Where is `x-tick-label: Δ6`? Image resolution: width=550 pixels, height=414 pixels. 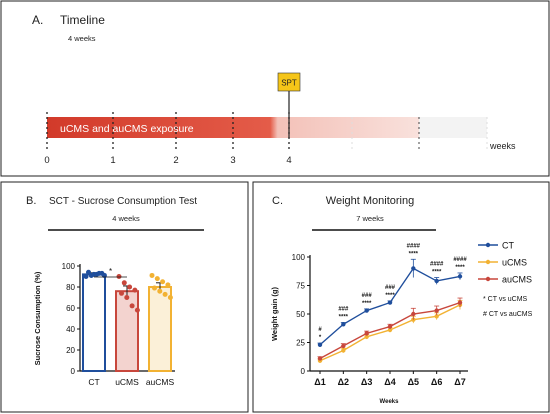
x-tick-label: Δ6 is located at coordinates (436, 382).